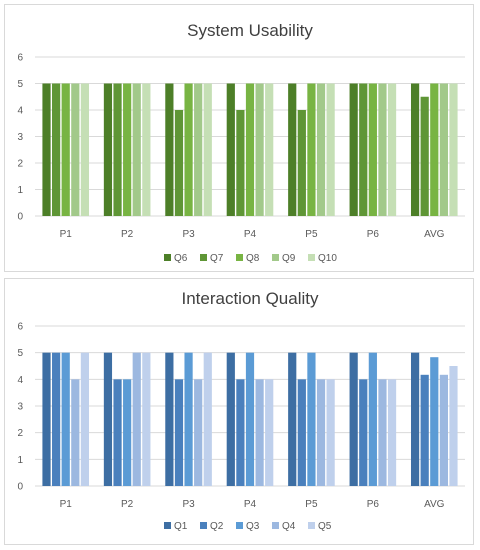  I want to click on bar-q6-p5, so click(292, 149).